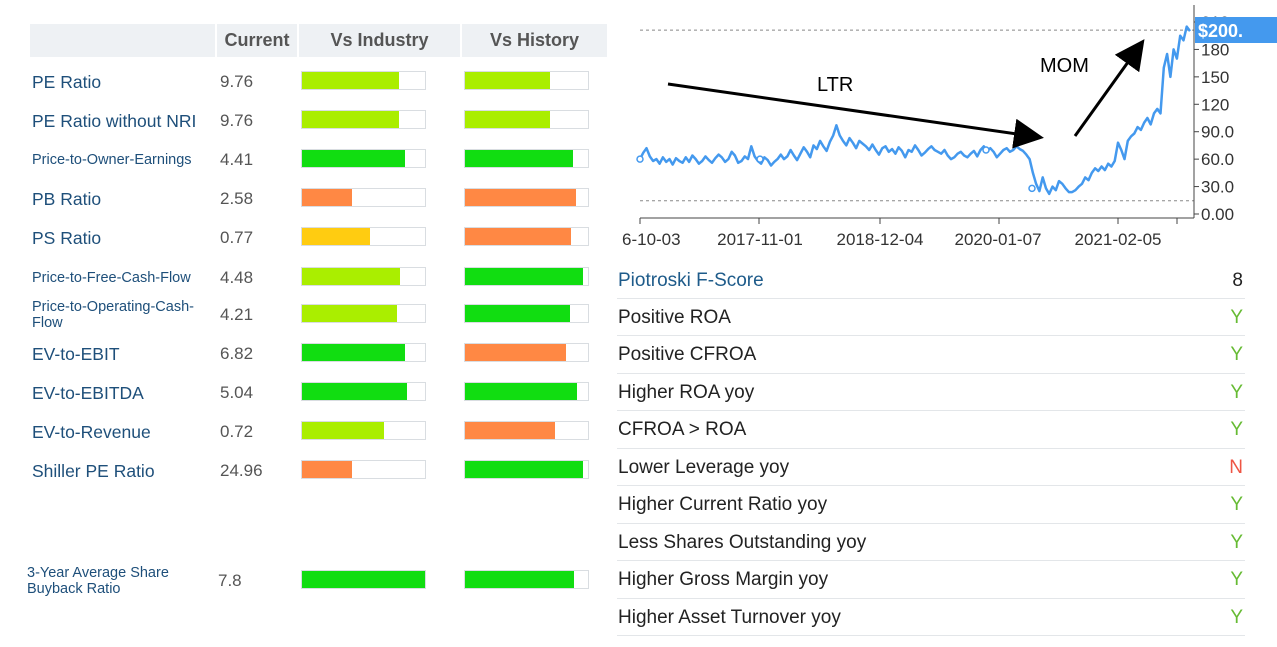 This screenshot has width=1277, height=647. What do you see at coordinates (111, 277) in the screenshot?
I see `metric-label: Price-to-Free-Cash-Flow` at bounding box center [111, 277].